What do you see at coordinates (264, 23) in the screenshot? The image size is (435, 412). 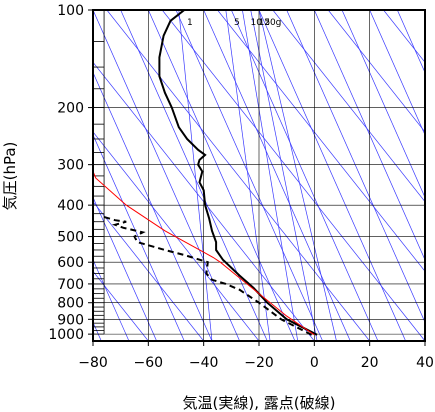 I see `mixing-ratio-label: 15` at bounding box center [264, 23].